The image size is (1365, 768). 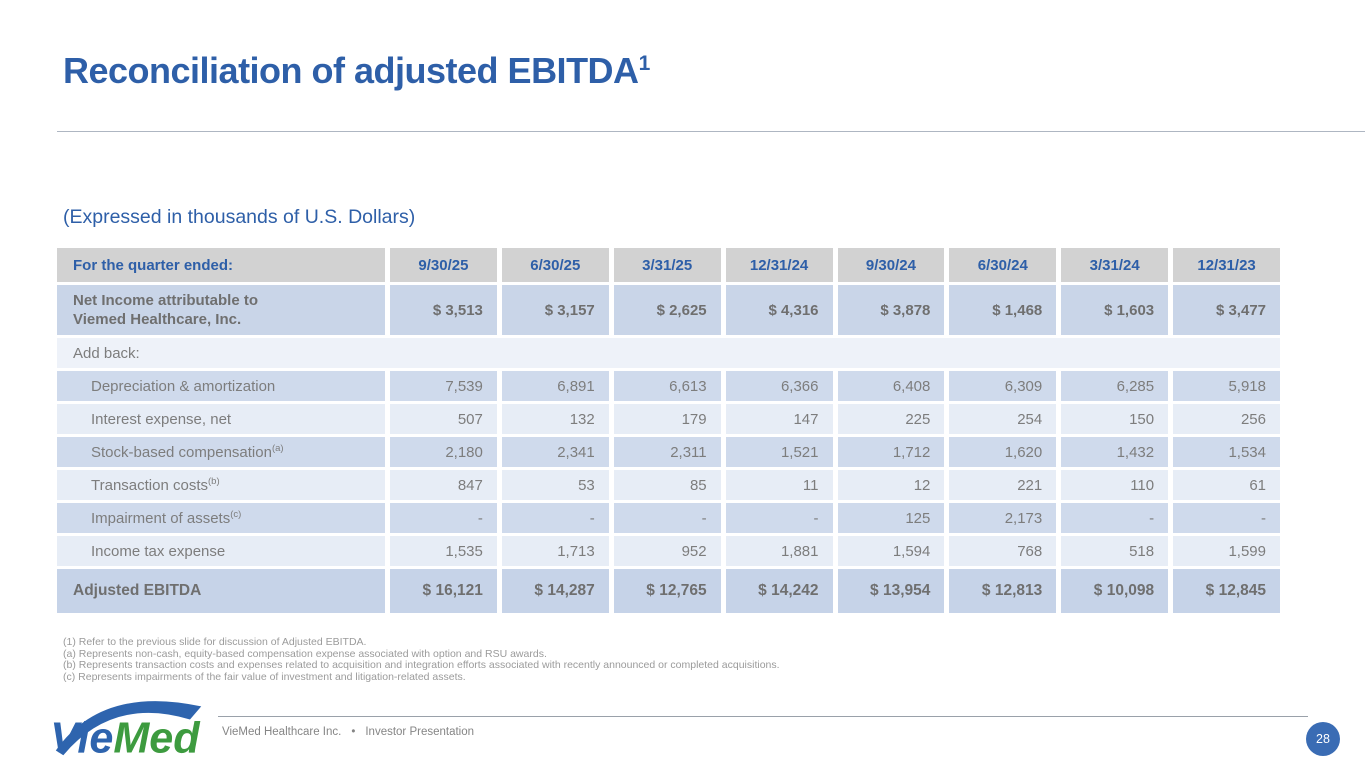 What do you see at coordinates (1226, 310) in the screenshot?
I see `table-cell: $ 3,477` at bounding box center [1226, 310].